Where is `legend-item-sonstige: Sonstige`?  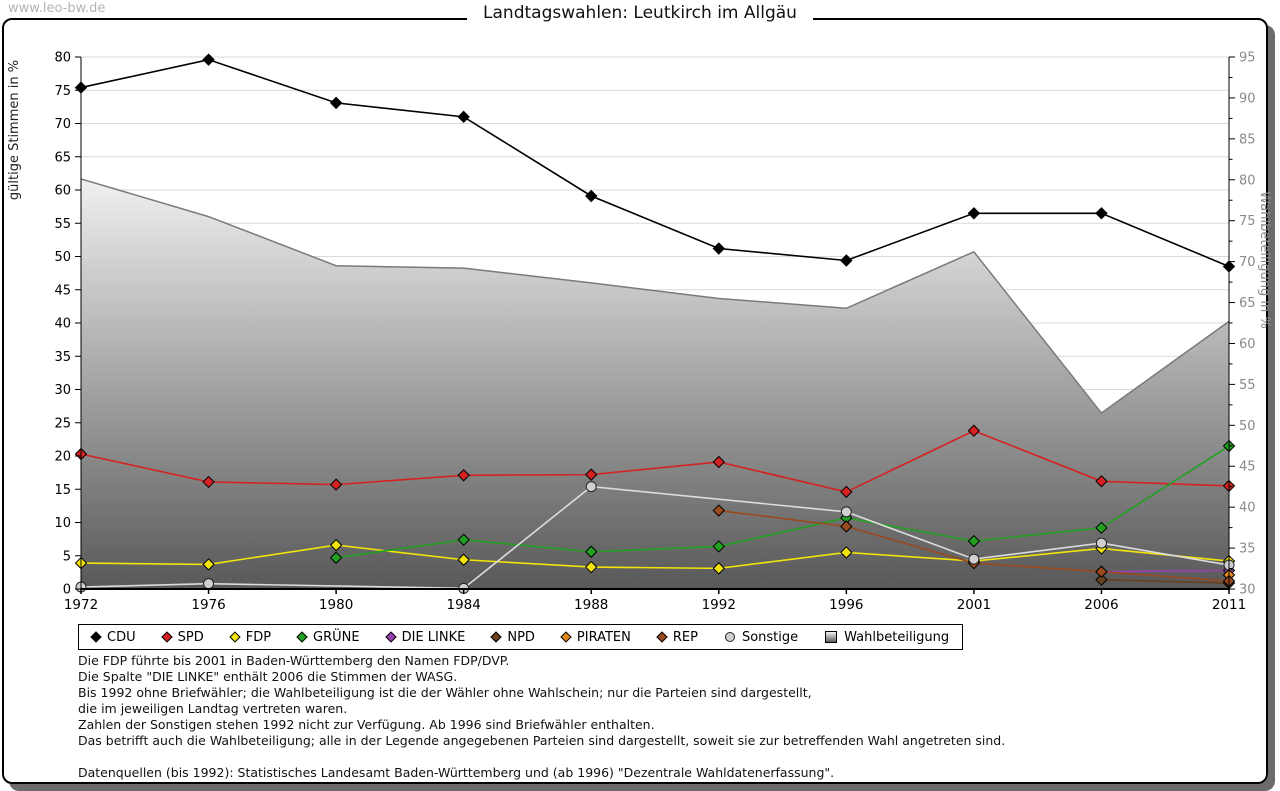 legend-item-sonstige: Sonstige is located at coordinates (761, 637).